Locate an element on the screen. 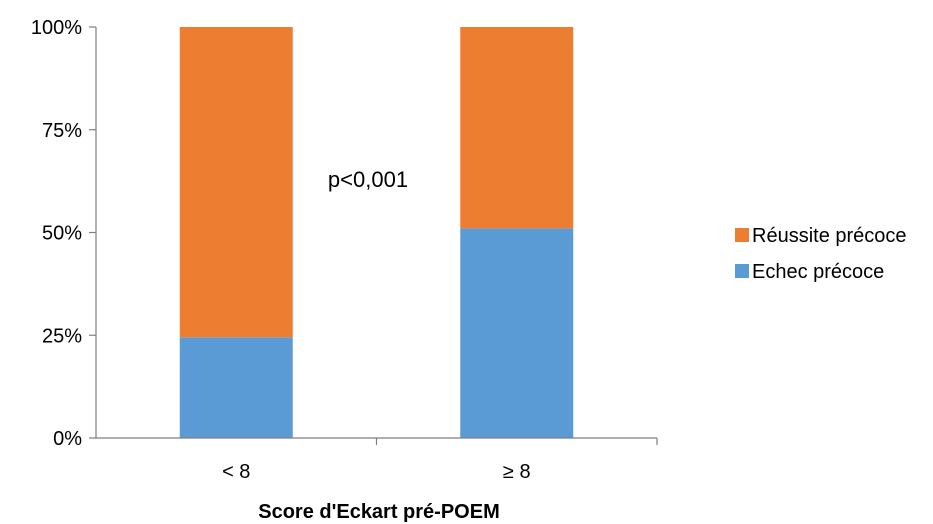  y-tick-label: 0% is located at coordinates (67, 439).